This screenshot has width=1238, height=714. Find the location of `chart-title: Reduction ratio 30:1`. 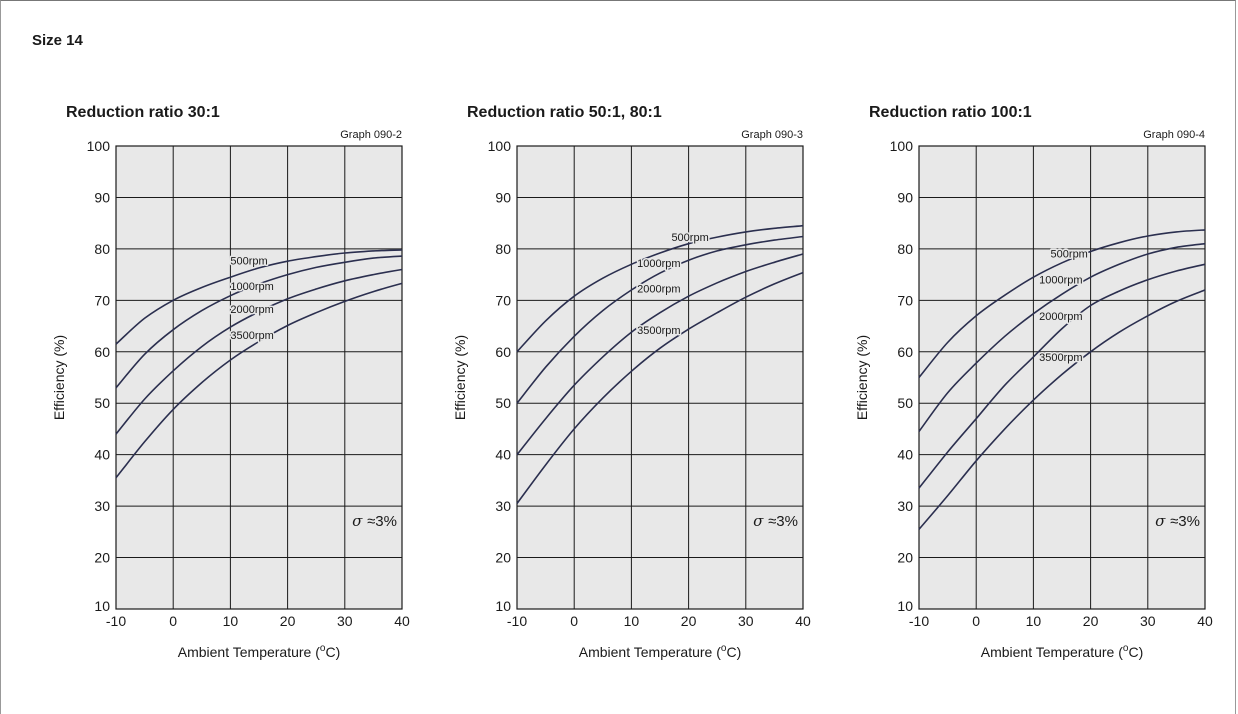

chart-title: Reduction ratio 30:1 is located at coordinates (143, 112).